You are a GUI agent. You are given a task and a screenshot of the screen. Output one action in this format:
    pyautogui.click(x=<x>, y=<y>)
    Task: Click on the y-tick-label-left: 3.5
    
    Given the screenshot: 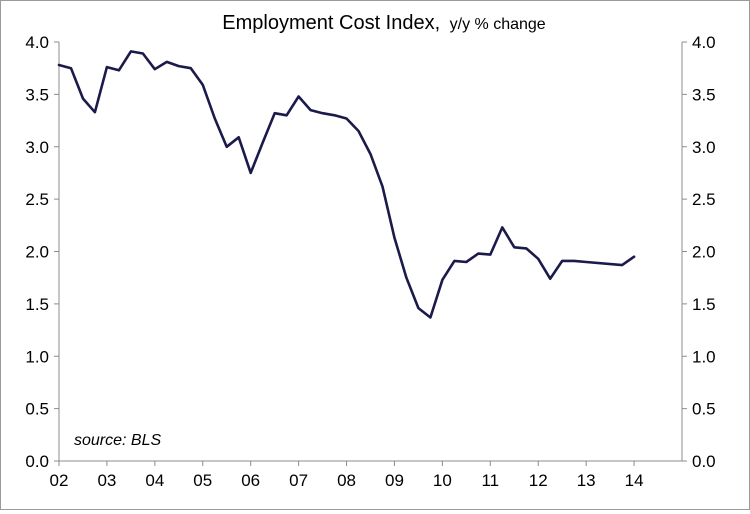 What is the action you would take?
    pyautogui.click(x=37, y=94)
    